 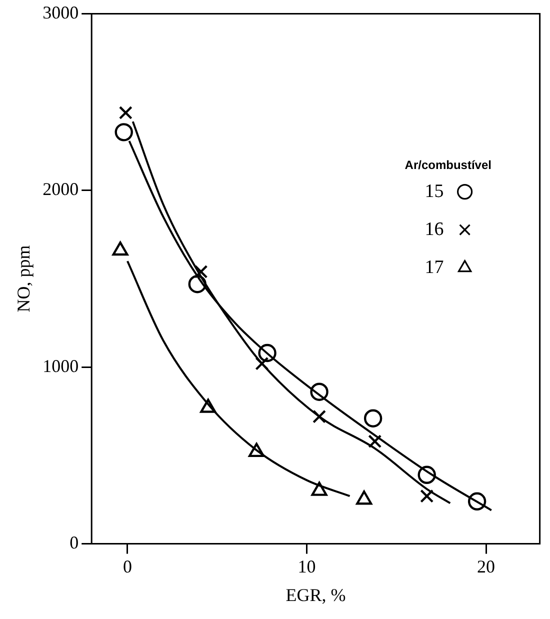 I want to click on y-axis-title: NO, ppm, so click(x=24, y=278).